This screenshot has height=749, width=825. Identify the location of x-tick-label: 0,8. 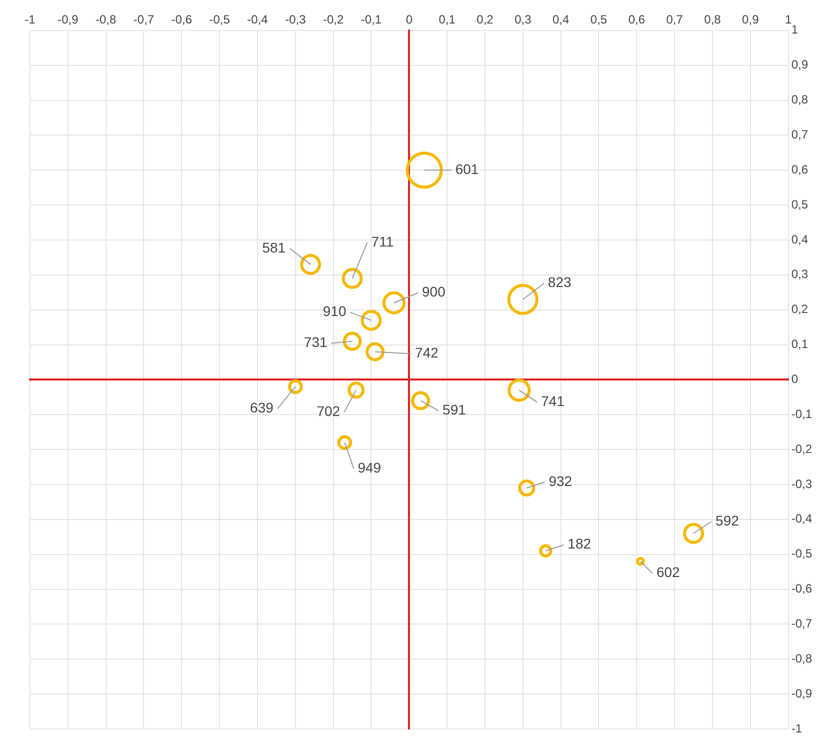
(713, 19).